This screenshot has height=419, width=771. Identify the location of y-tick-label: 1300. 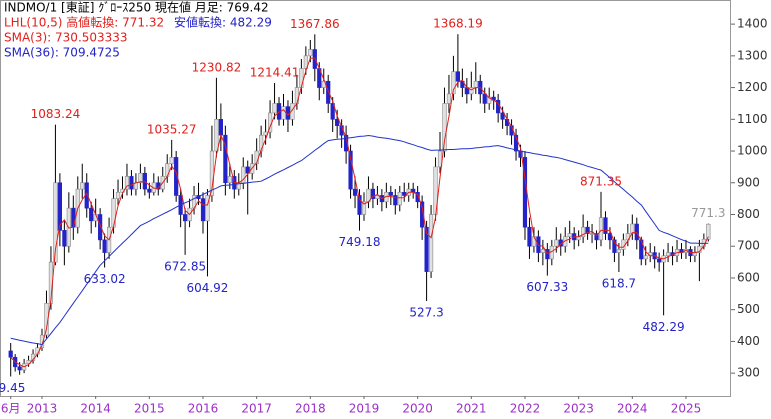
(752, 55).